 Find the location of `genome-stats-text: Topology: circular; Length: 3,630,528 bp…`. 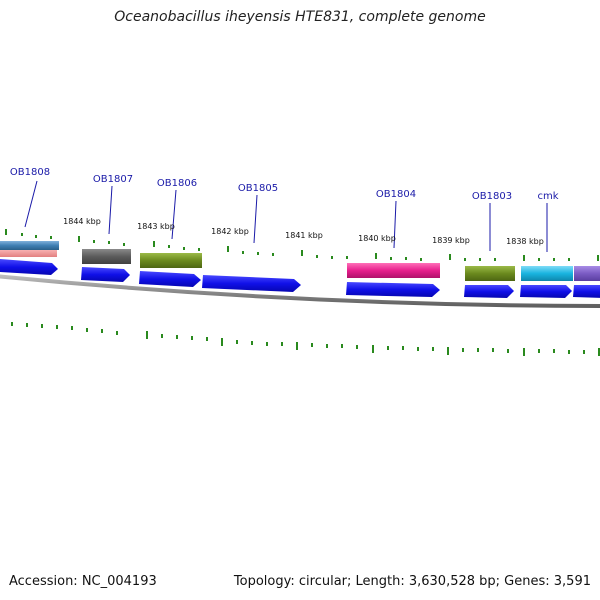

genome-stats-text: Topology: circular; Length: 3,630,528 bp… is located at coordinates (412, 581).